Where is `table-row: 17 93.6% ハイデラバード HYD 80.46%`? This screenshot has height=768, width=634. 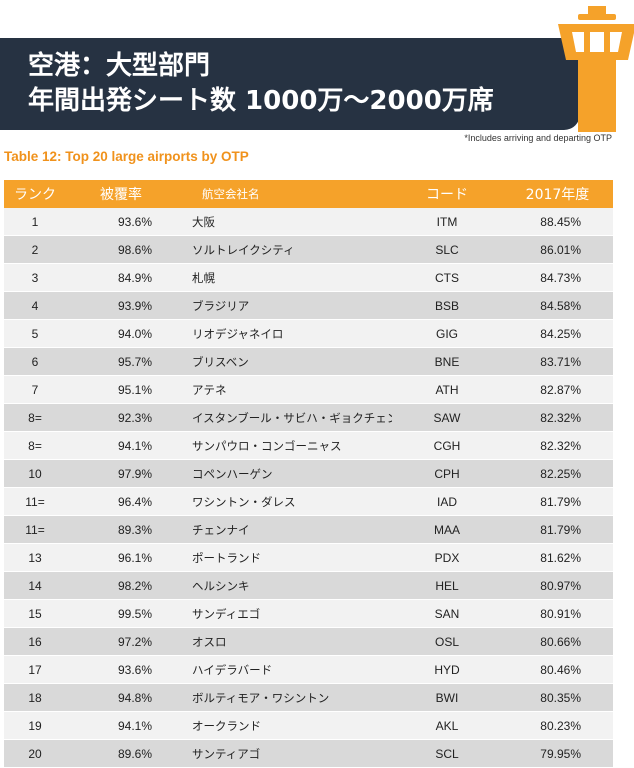
table-row: 17 93.6% ハイデラバード HYD 80.46% is located at coordinates (308, 670).